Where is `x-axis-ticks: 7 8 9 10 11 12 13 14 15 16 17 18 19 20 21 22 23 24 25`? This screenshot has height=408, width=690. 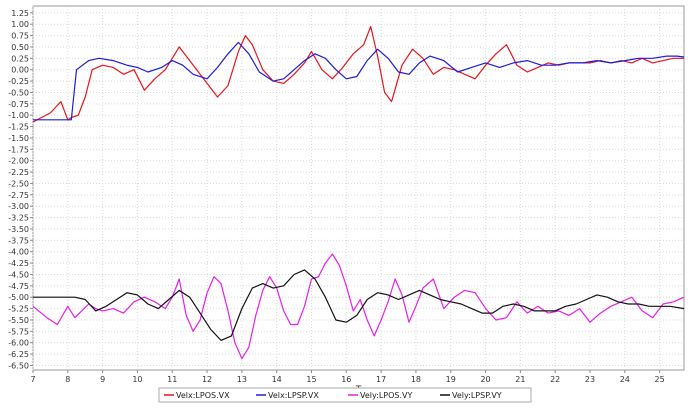 x-axis-ticks: 7 8 9 10 11 12 13 14 15 16 17 18 19 20 21 22 23 24 25 is located at coordinates (347, 377).